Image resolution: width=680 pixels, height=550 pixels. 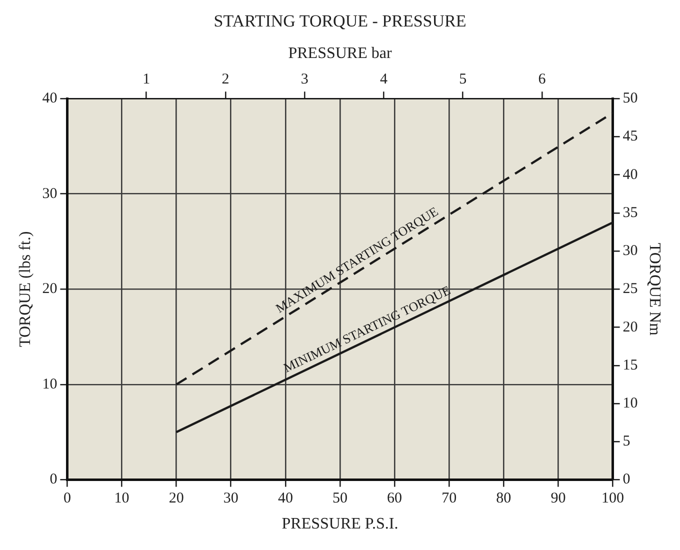 I want to click on y2-tick-label: 15, so click(x=630, y=365).